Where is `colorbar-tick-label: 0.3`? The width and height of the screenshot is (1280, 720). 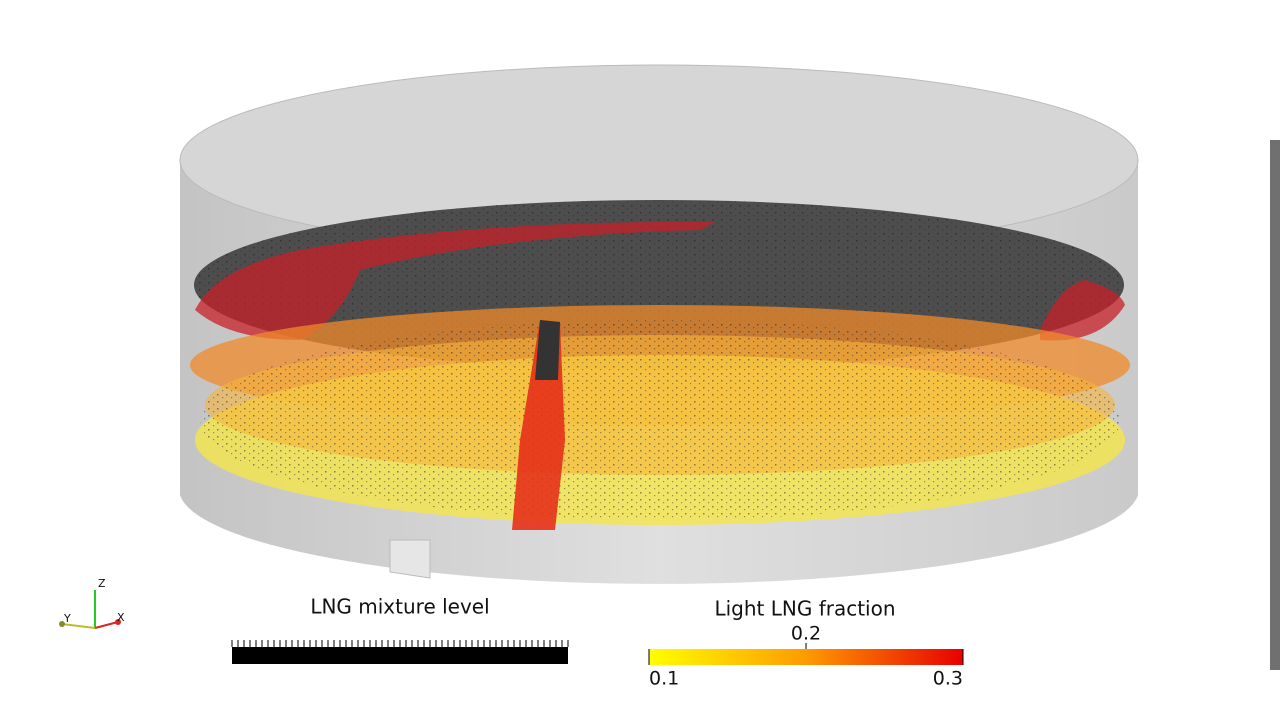
colorbar-tick-label: 0.3 is located at coordinates (948, 679).